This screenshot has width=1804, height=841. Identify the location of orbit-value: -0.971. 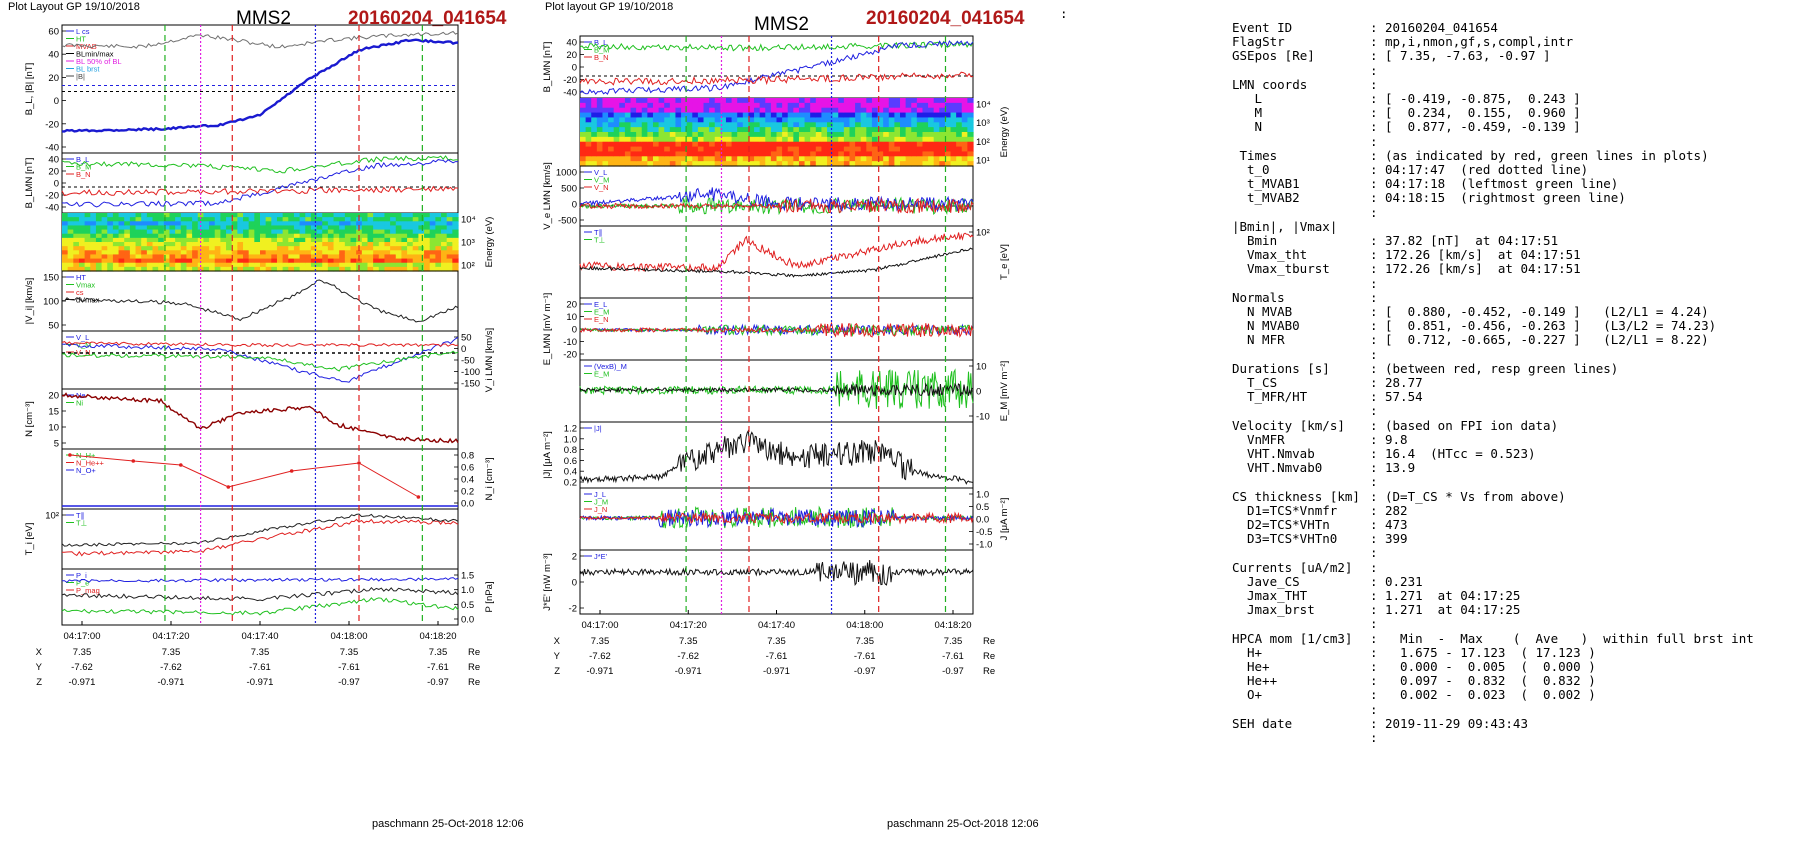
(600, 671).